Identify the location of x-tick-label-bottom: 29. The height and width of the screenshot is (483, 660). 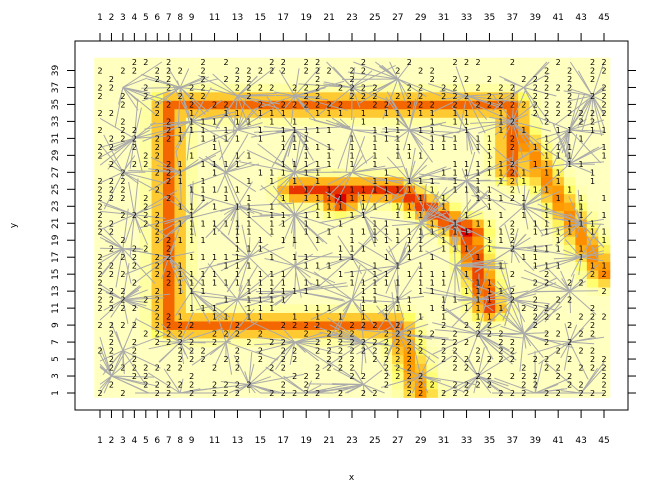
(421, 441).